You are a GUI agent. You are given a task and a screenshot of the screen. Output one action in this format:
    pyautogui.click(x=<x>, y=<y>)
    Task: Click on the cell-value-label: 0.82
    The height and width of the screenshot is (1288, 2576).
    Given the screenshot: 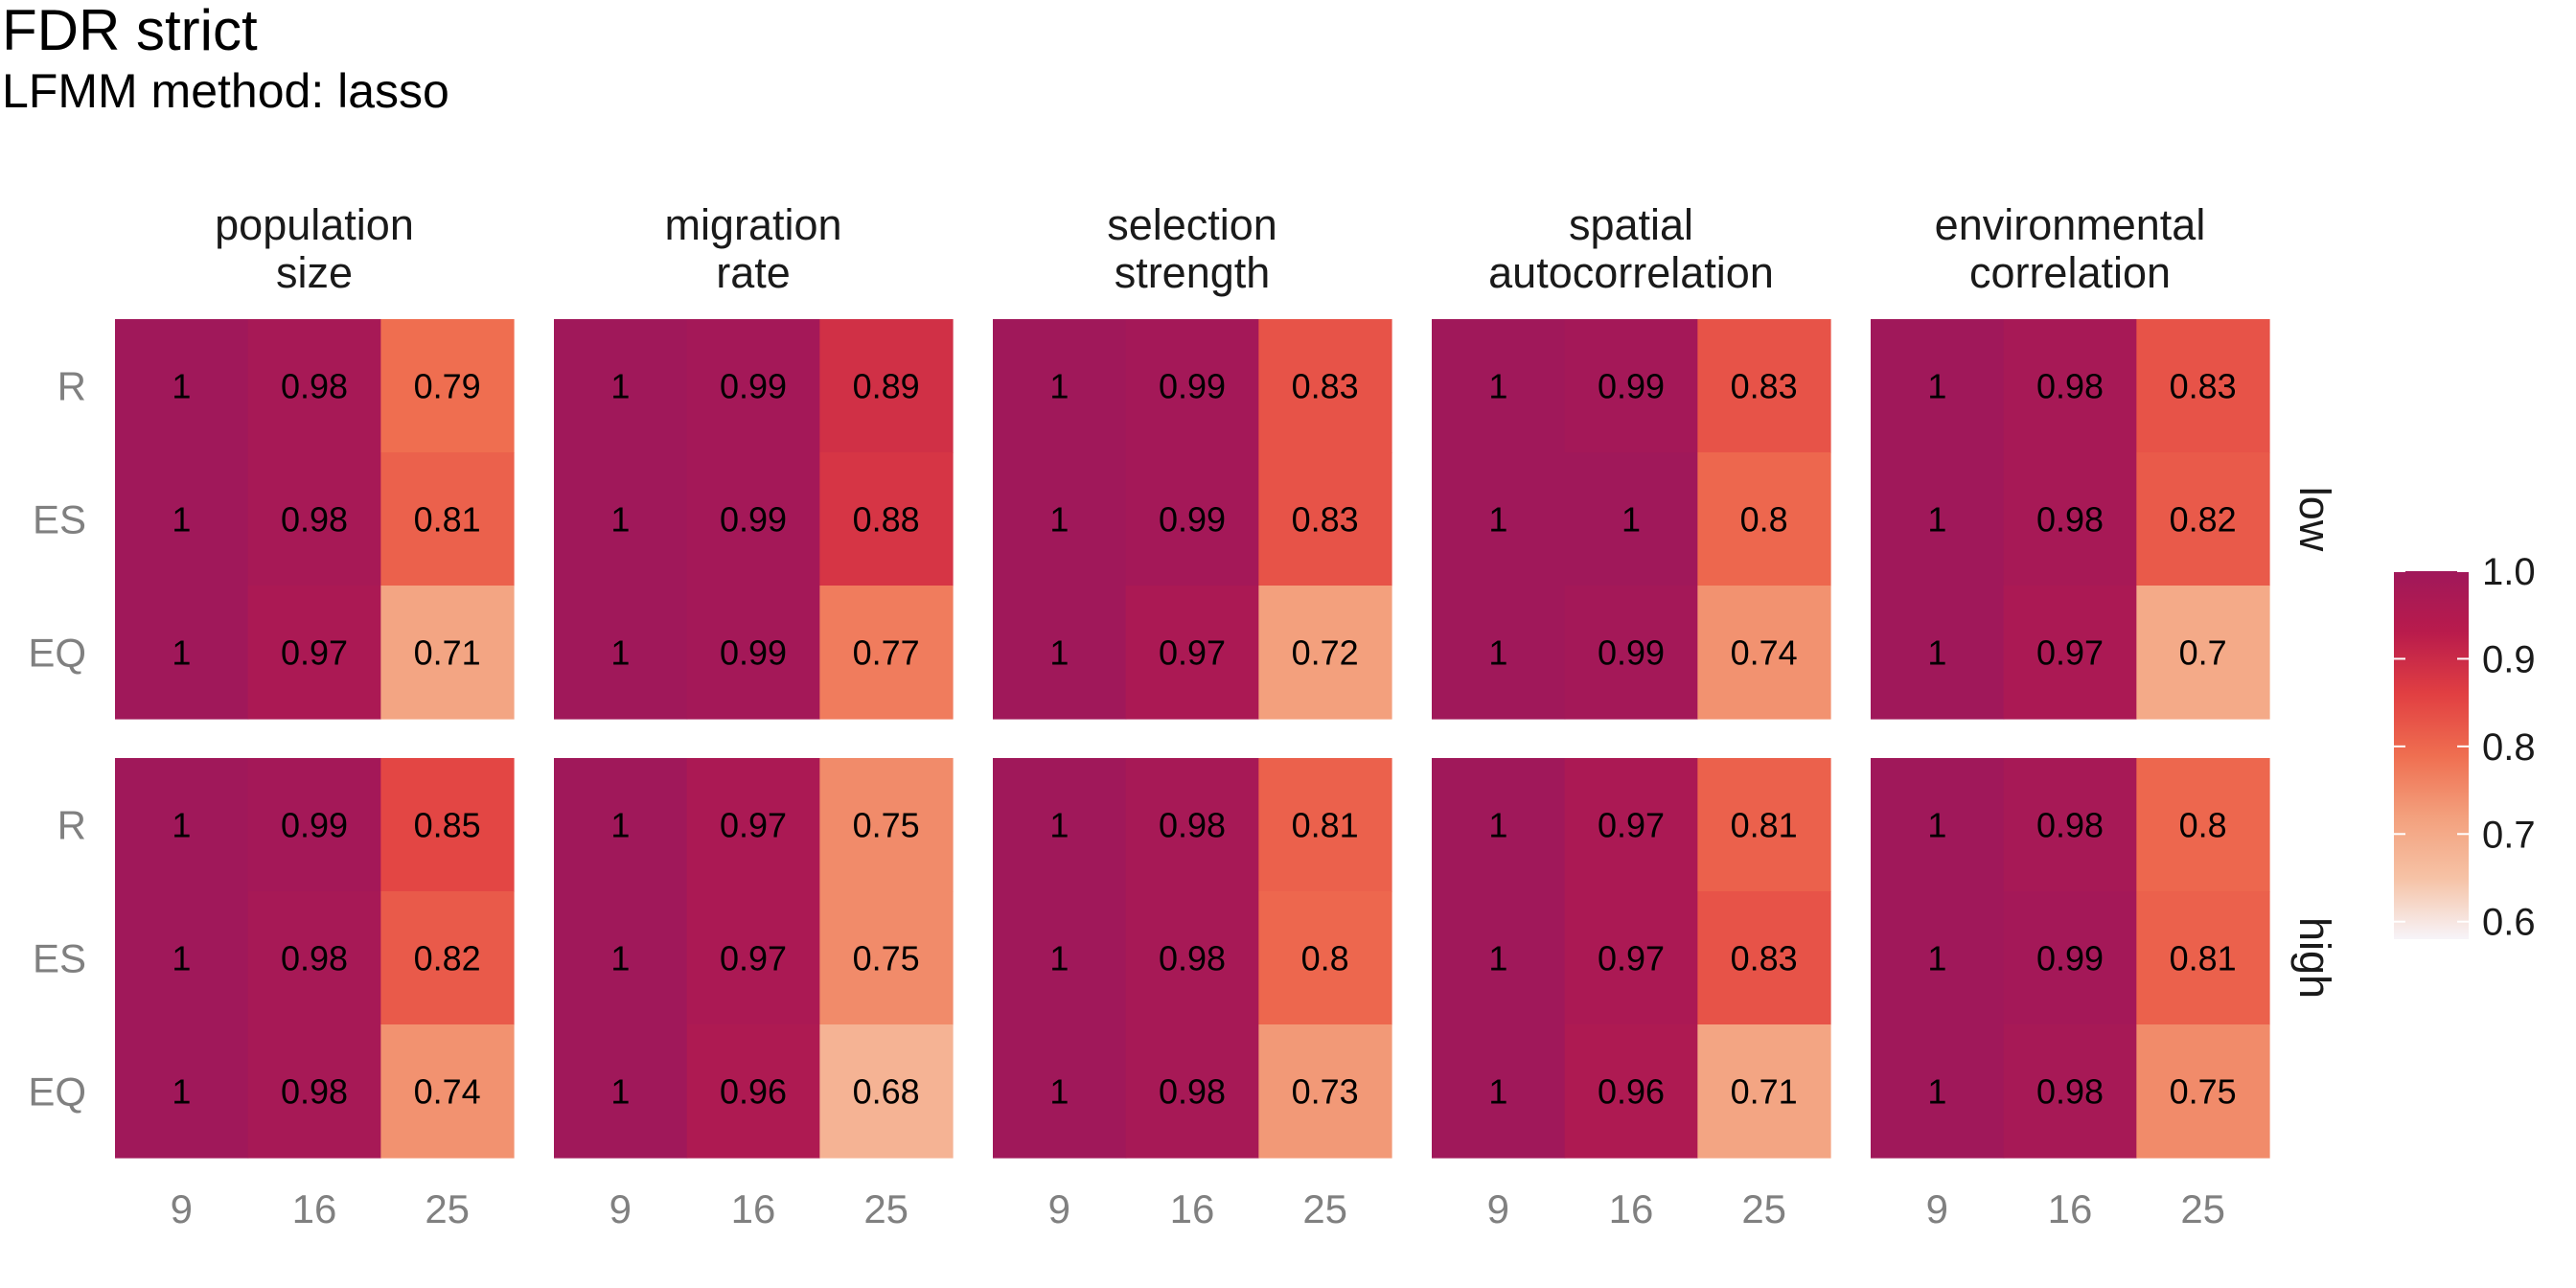 What is the action you would take?
    pyautogui.click(x=2203, y=520)
    